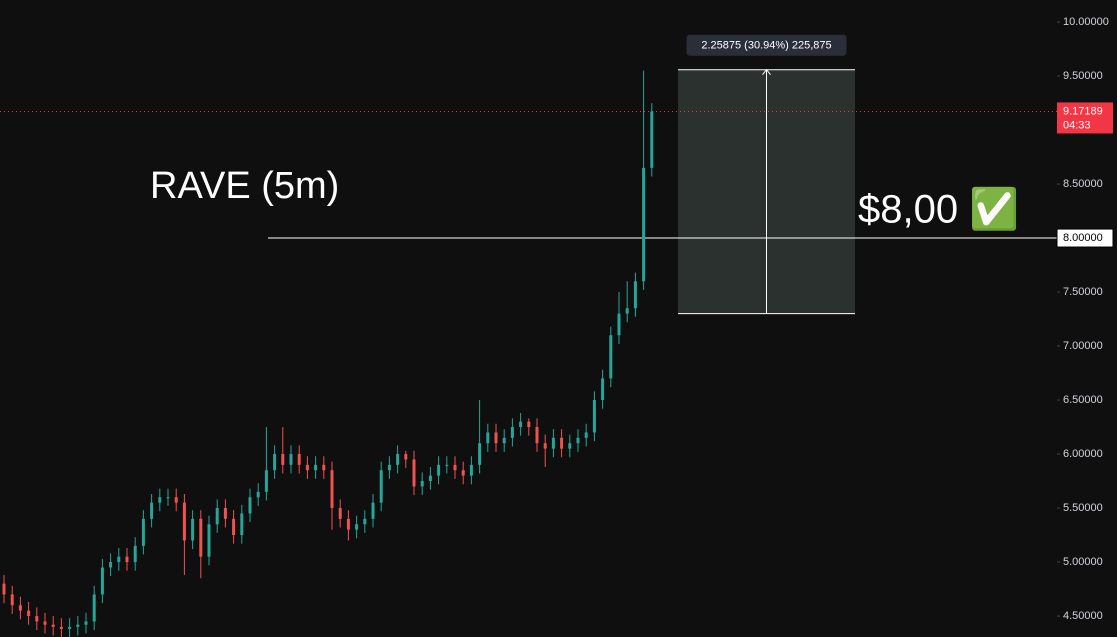  What do you see at coordinates (1083, 111) in the screenshot?
I see `last-price-label: 9.17189` at bounding box center [1083, 111].